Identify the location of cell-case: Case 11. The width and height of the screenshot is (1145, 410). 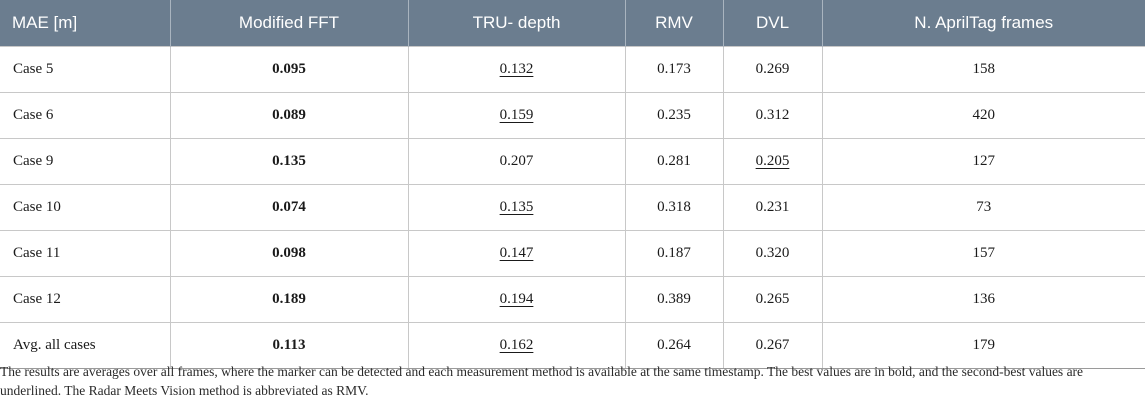
(85, 253).